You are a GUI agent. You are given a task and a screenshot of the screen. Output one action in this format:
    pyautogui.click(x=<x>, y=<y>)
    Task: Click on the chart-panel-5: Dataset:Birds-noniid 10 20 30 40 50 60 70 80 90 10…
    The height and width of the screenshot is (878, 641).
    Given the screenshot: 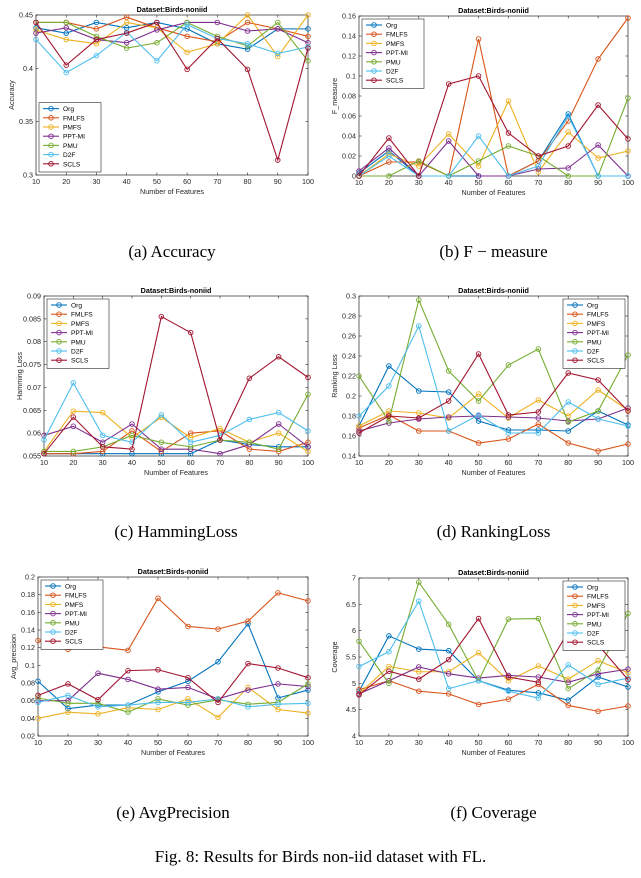 What is the action you would take?
    pyautogui.click(x=161, y=694)
    